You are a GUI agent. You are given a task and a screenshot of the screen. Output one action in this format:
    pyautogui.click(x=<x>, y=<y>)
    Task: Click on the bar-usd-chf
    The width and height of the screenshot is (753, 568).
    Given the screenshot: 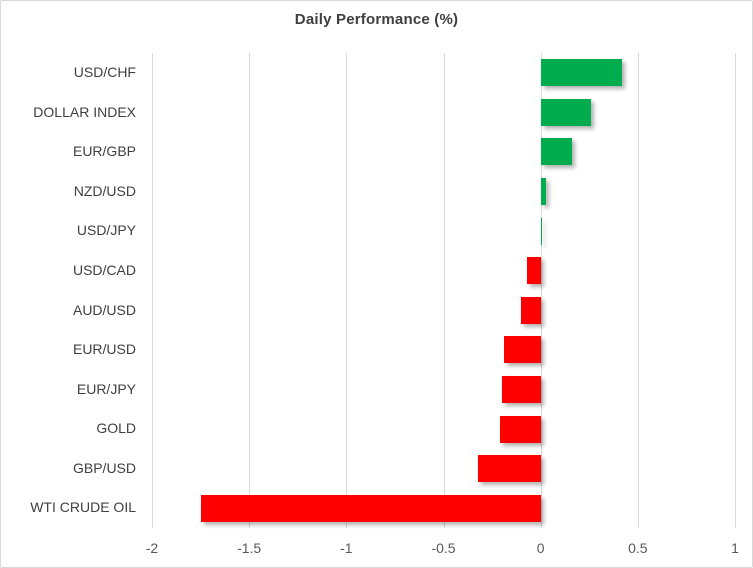 What is the action you would take?
    pyautogui.click(x=581, y=73)
    